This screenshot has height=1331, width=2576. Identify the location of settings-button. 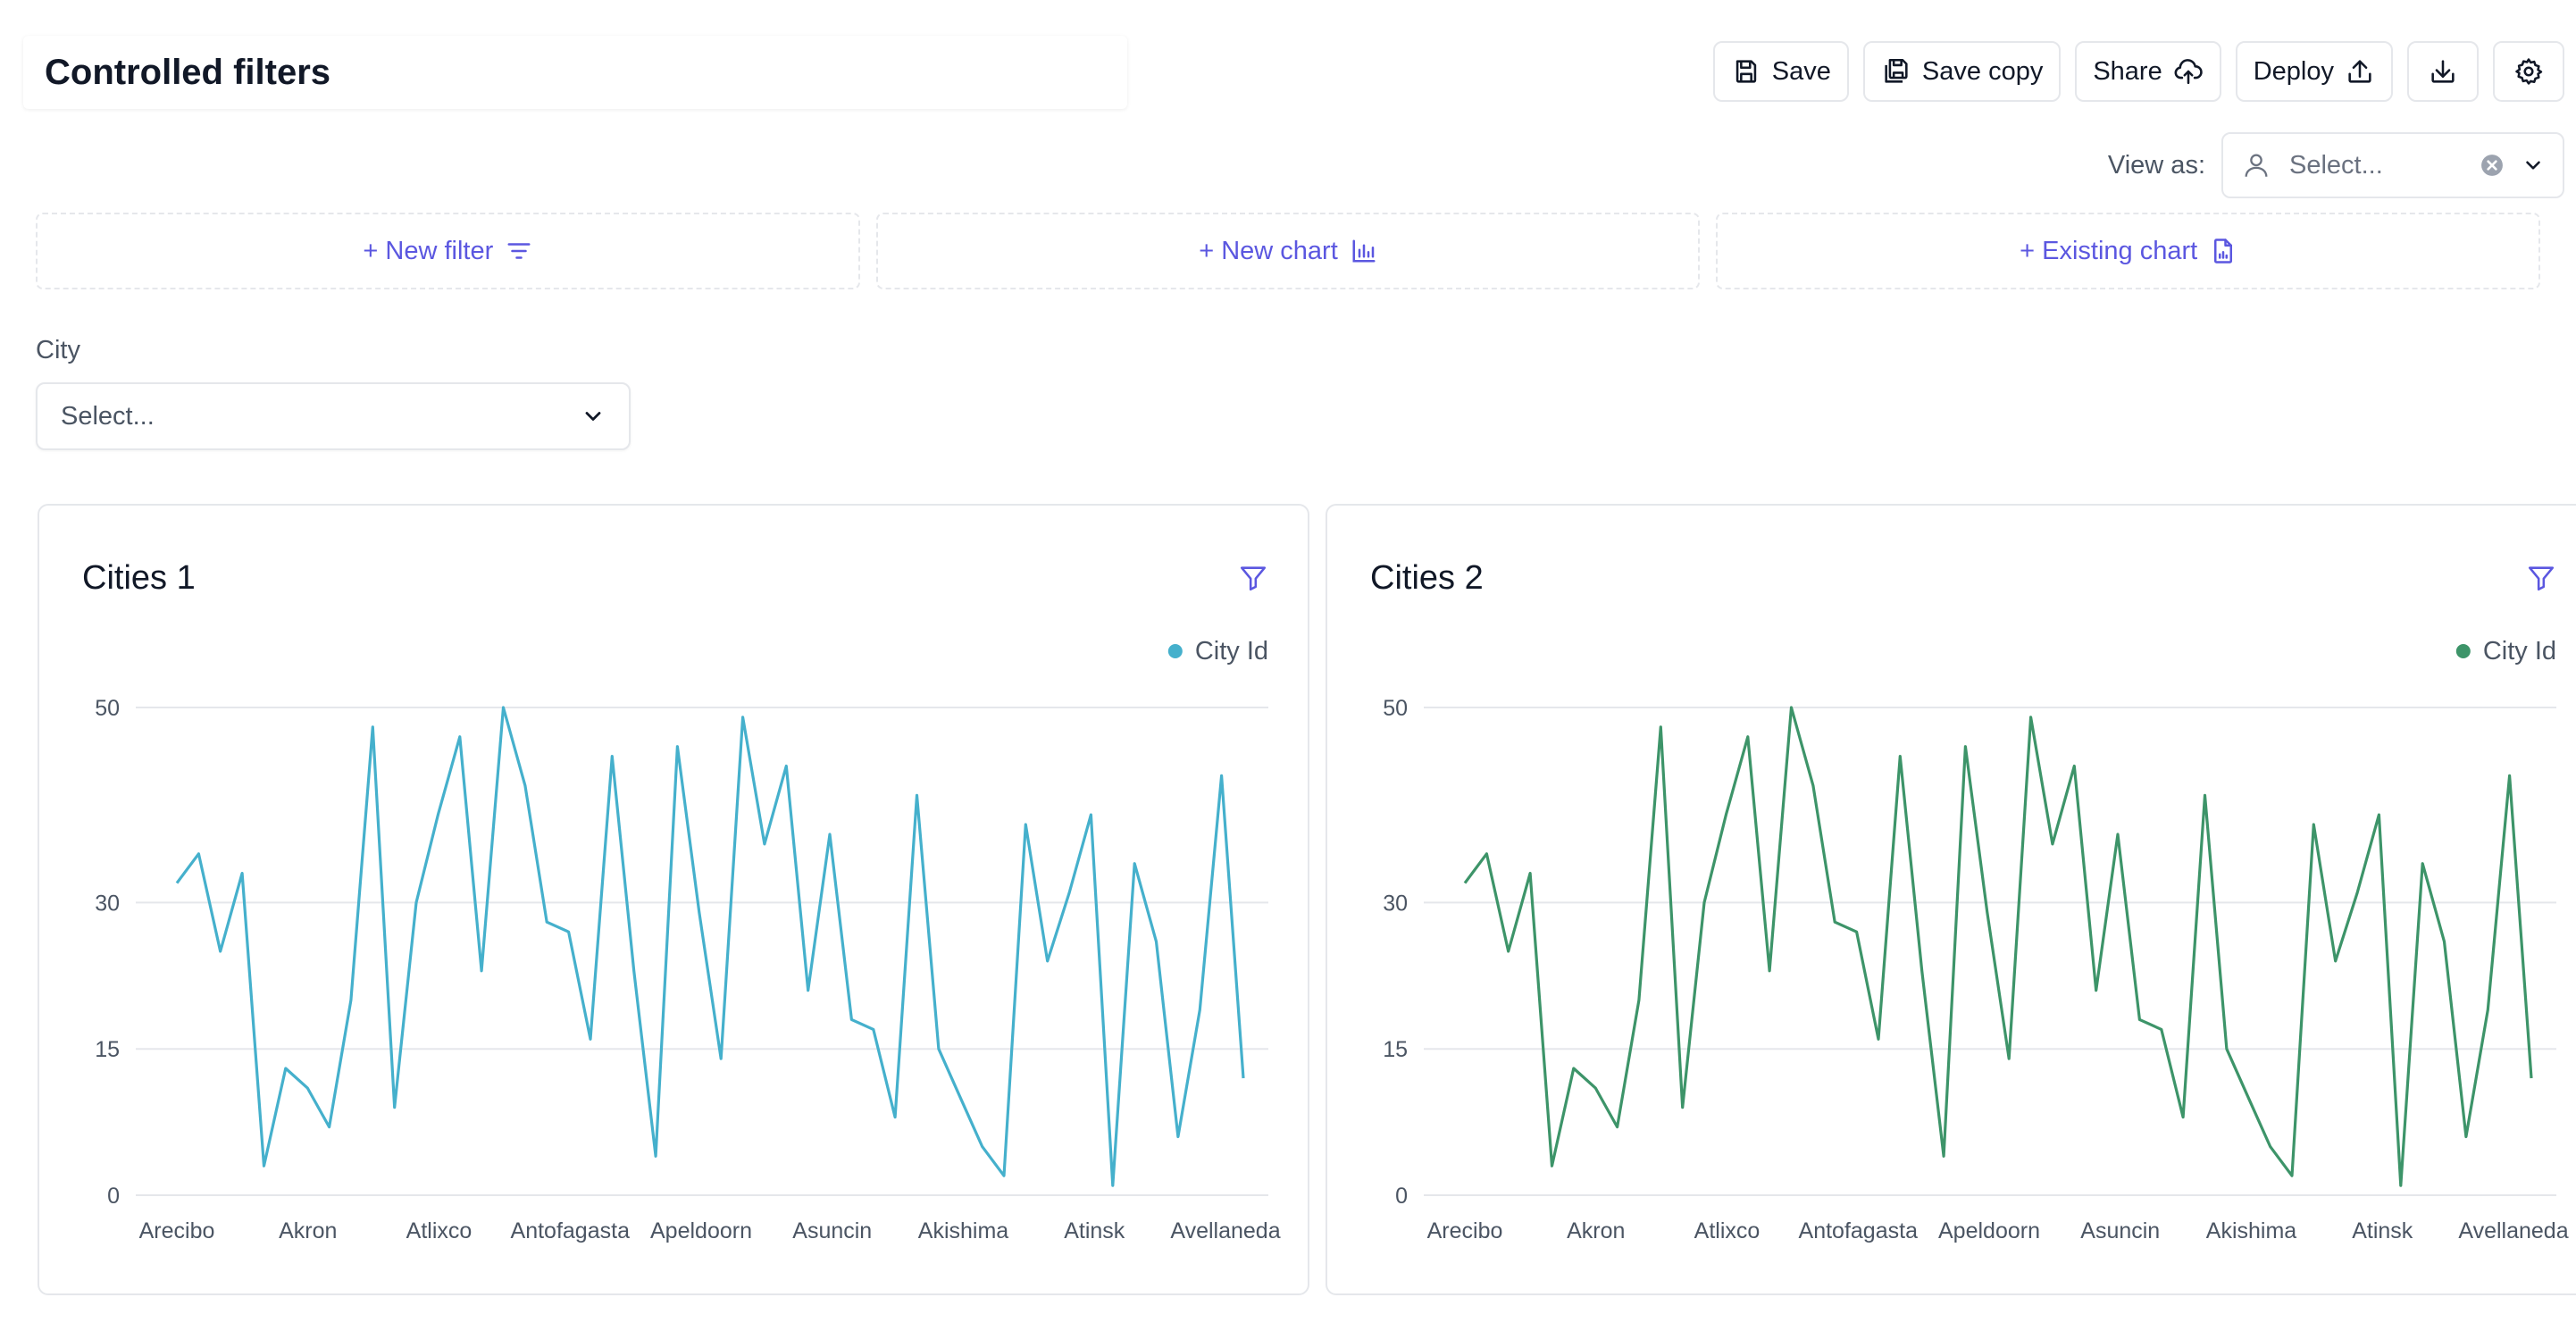
(2529, 71).